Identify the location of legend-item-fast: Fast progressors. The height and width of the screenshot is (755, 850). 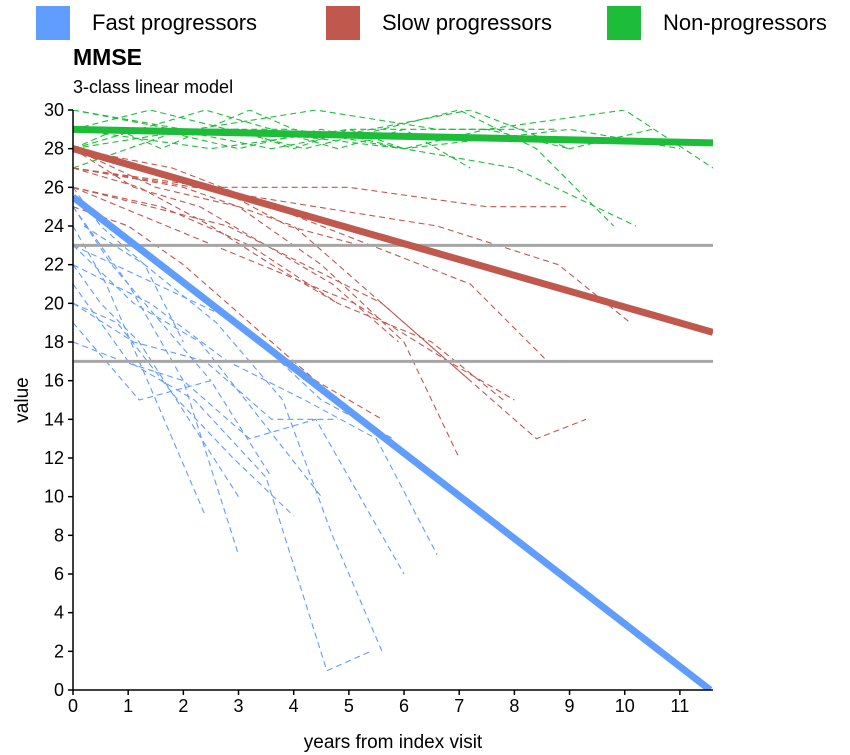
(146, 23).